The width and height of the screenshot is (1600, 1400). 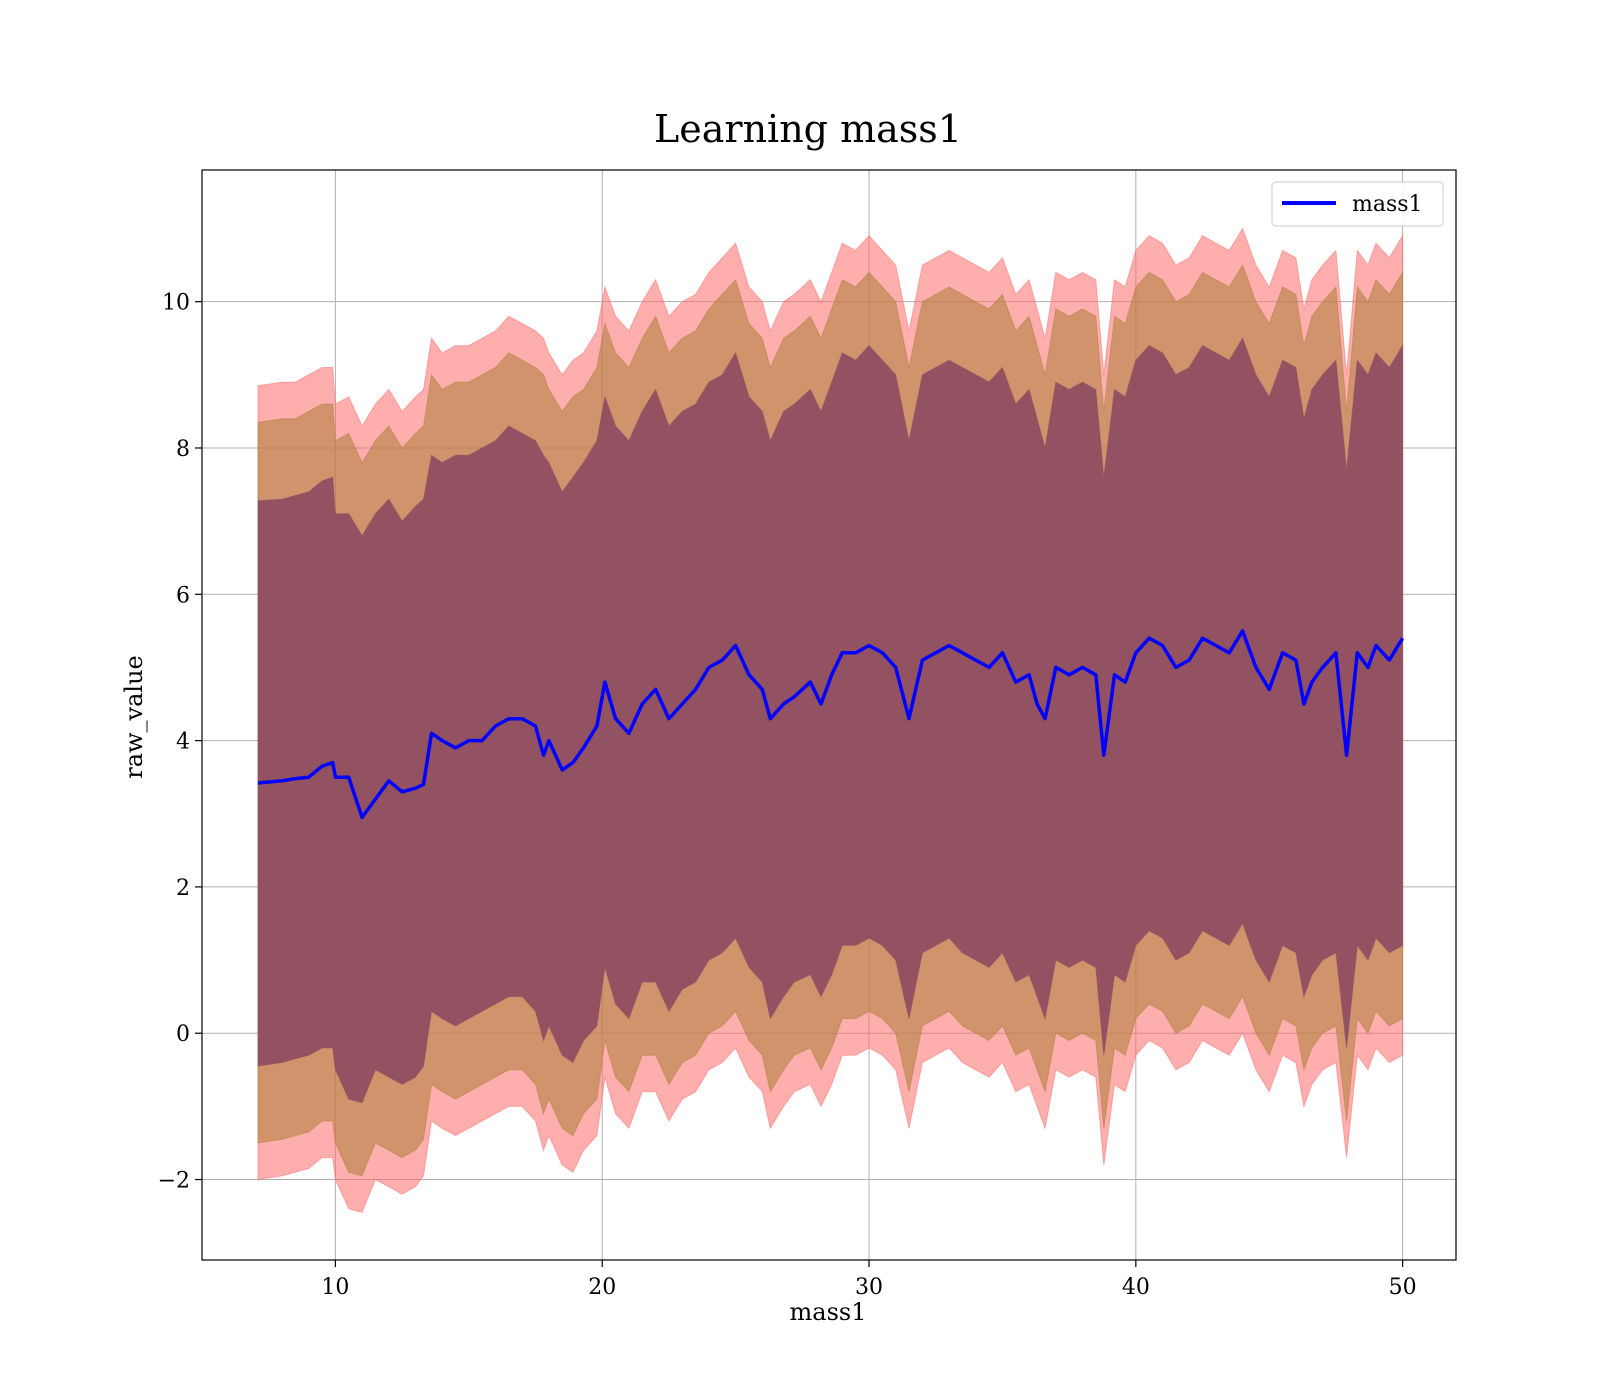 I want to click on y-tick-label: 0, so click(x=183, y=1034).